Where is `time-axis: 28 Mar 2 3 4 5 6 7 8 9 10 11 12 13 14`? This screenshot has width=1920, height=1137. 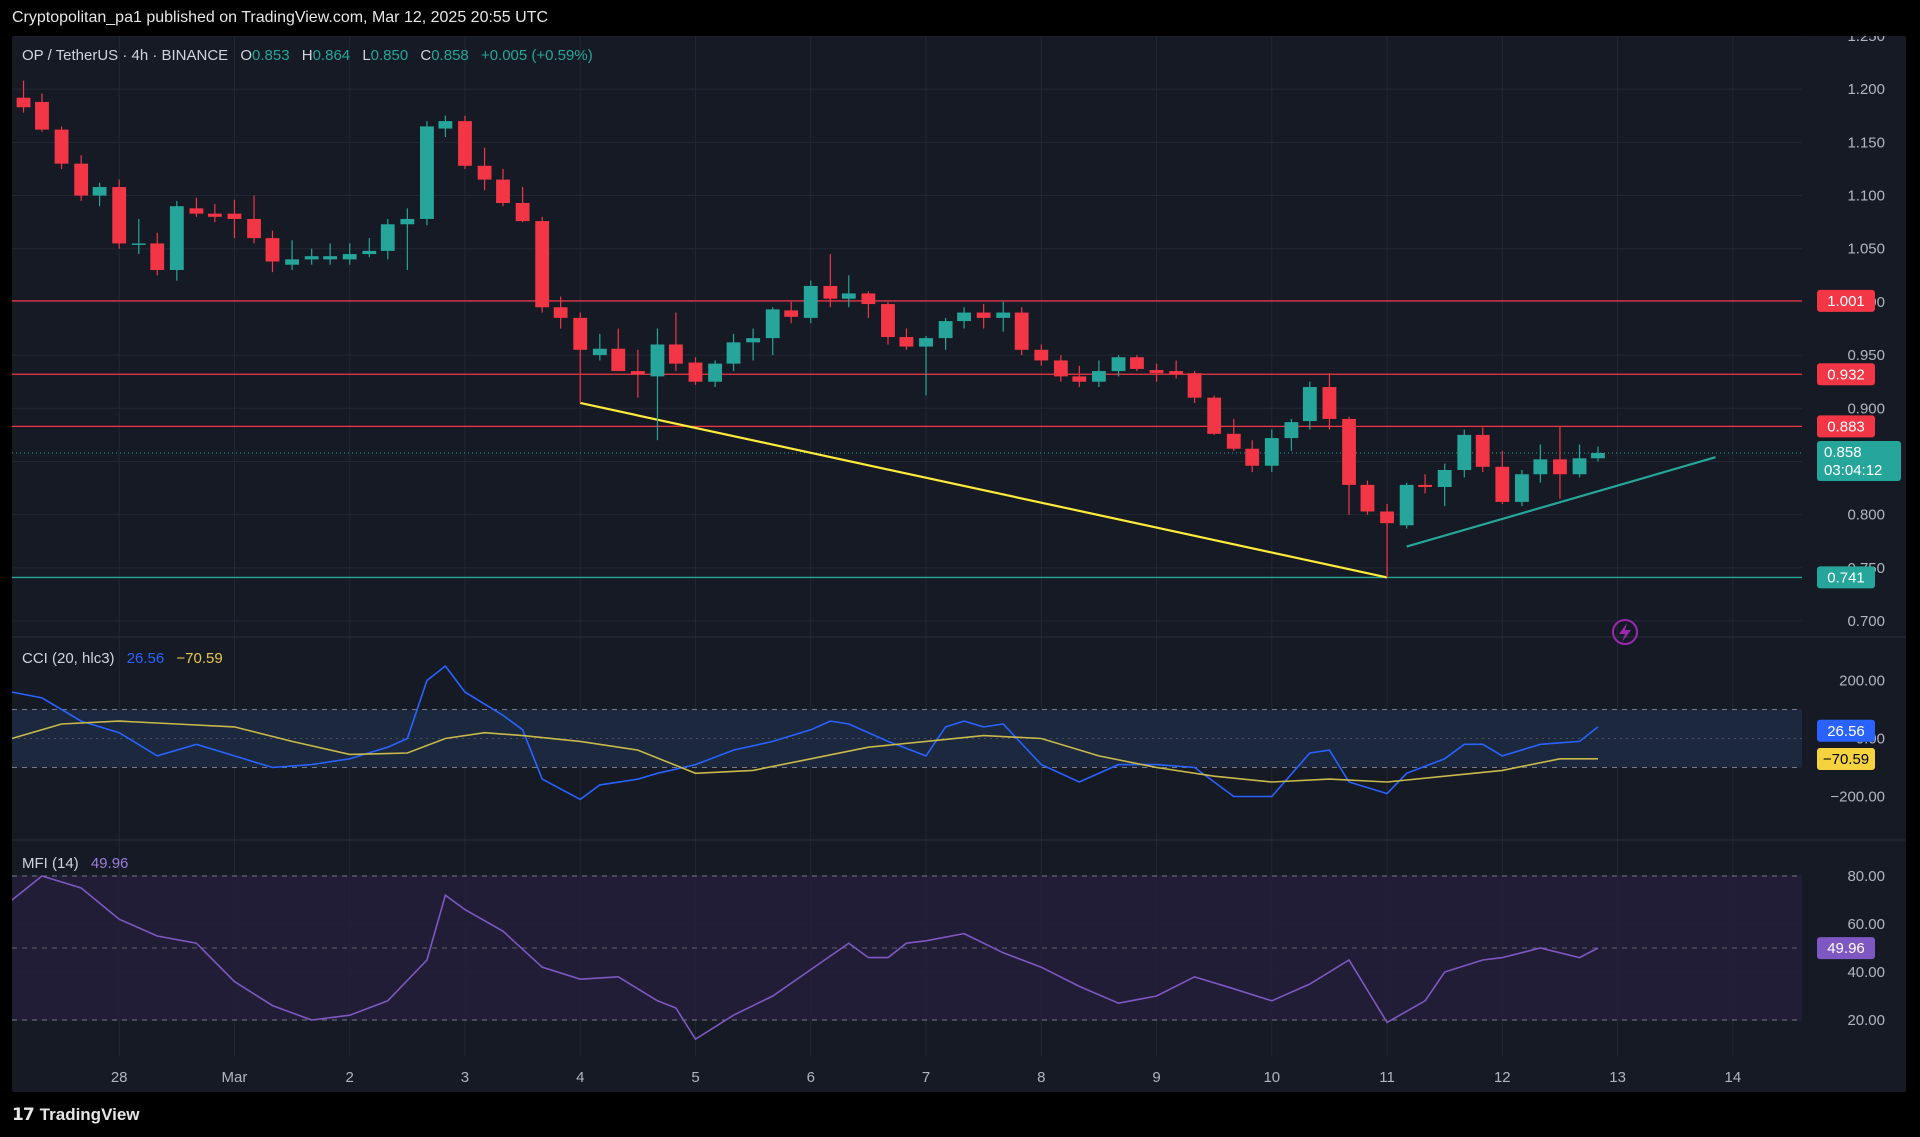 time-axis: 28 Mar 2 3 4 5 6 7 8 9 10 11 12 13 14 is located at coordinates (926, 1077).